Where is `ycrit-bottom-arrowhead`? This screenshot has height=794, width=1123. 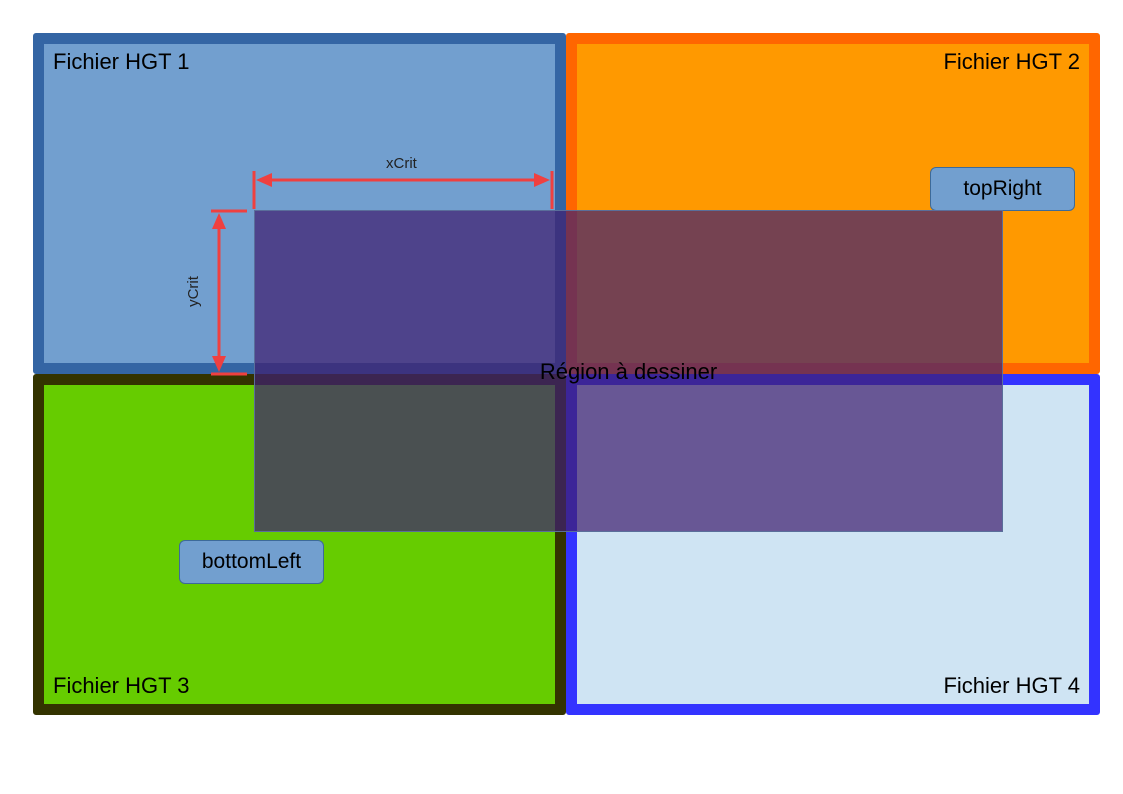
ycrit-bottom-arrowhead is located at coordinates (219, 364).